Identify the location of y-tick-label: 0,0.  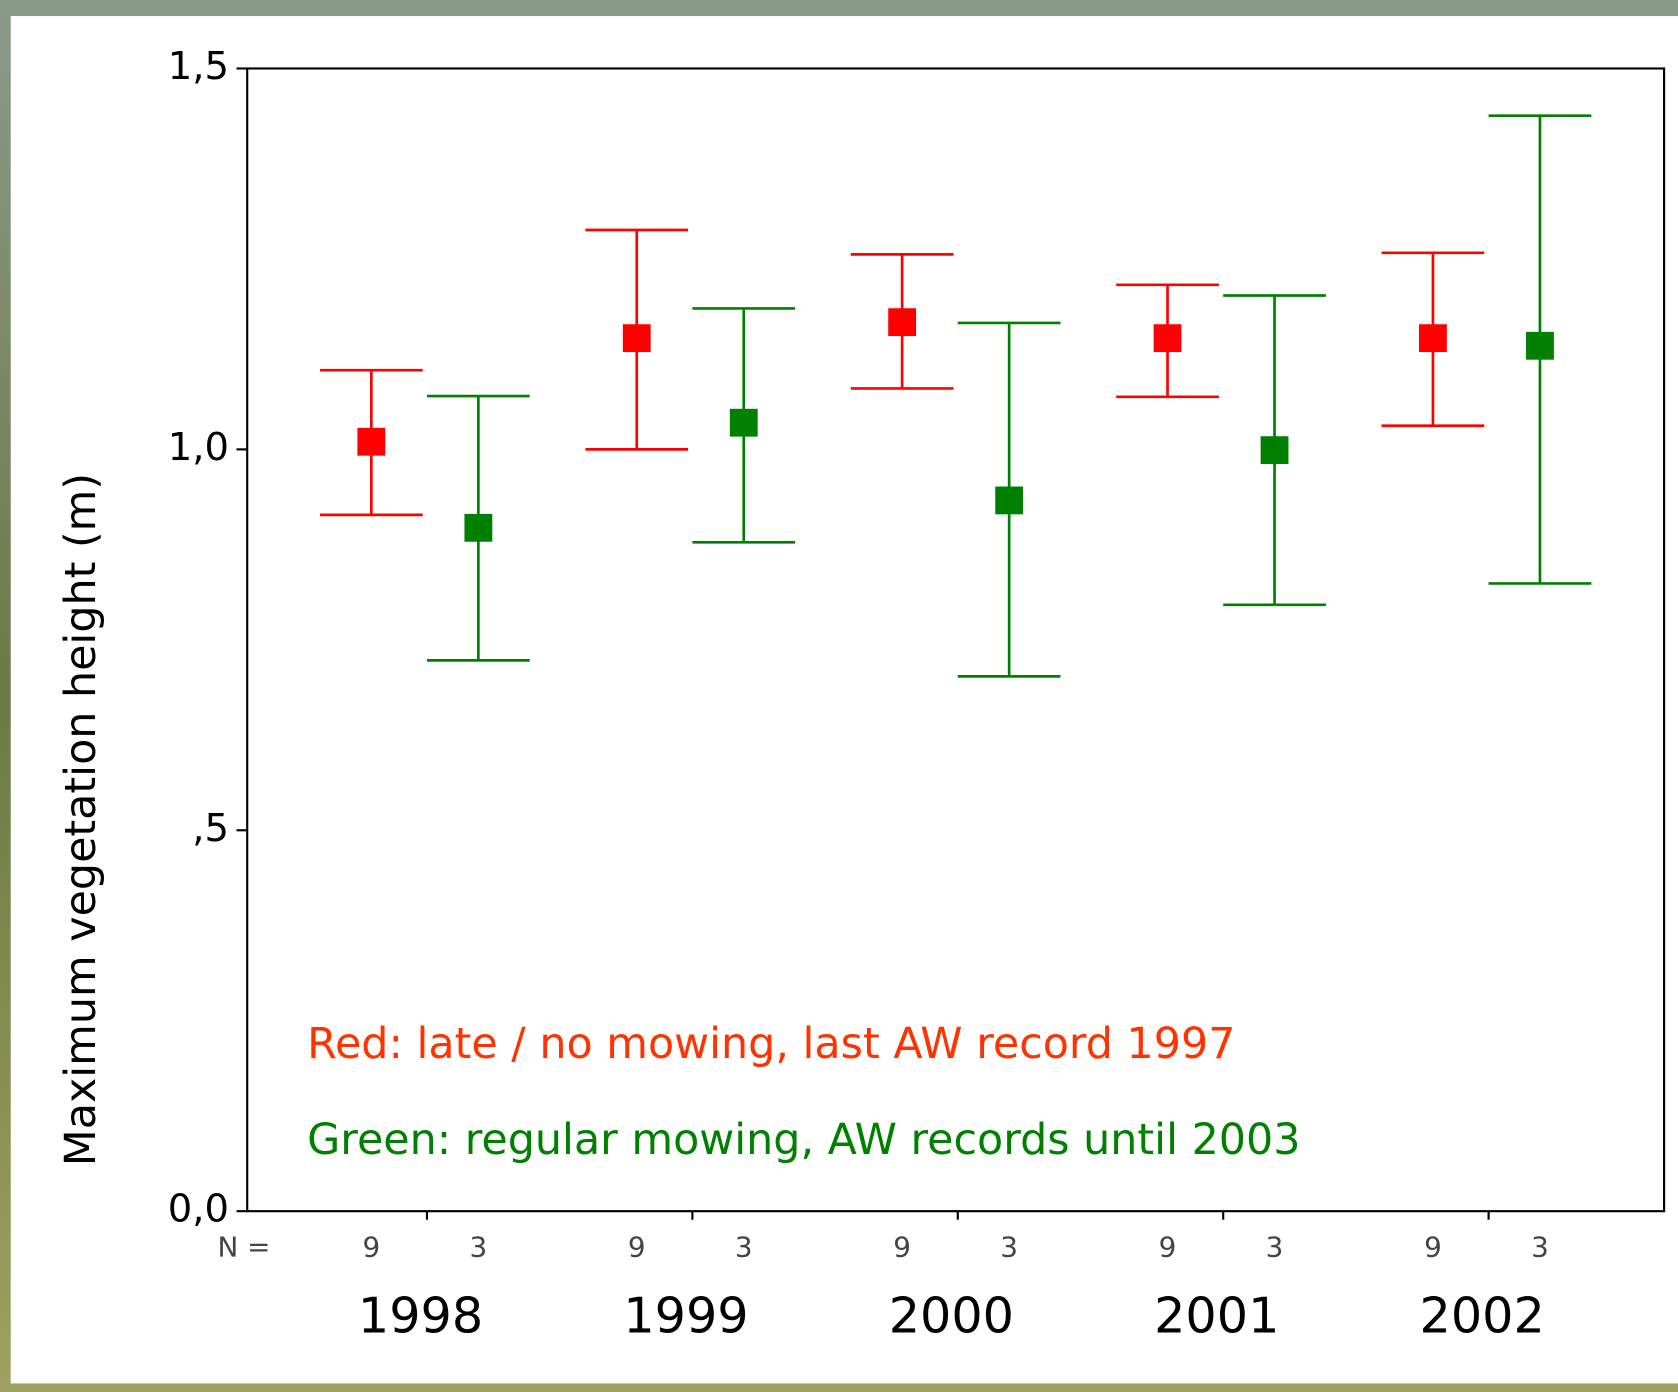
(198, 1209).